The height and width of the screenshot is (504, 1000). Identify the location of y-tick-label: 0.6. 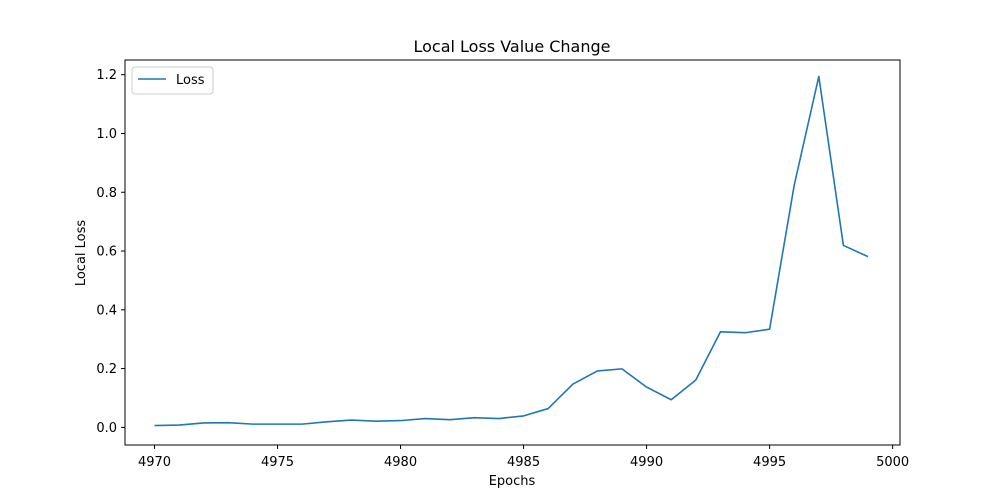
(106, 252).